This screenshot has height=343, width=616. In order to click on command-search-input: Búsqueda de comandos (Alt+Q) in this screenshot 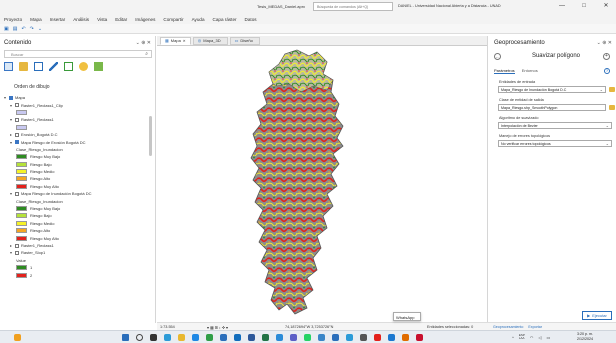, I will do `click(353, 6)`.